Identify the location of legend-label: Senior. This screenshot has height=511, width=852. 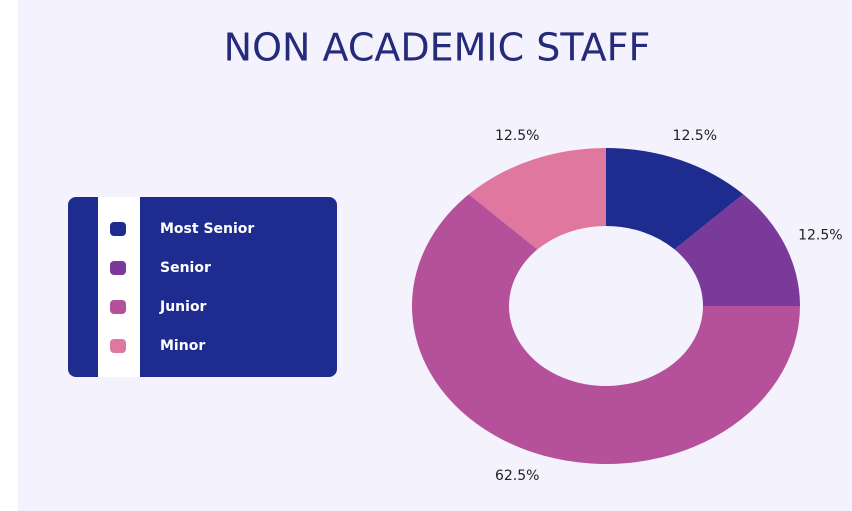
(185, 268).